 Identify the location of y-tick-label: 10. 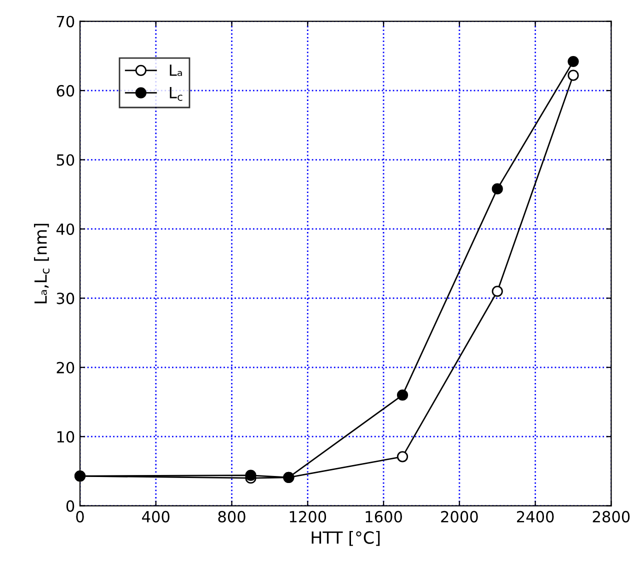
(65, 437).